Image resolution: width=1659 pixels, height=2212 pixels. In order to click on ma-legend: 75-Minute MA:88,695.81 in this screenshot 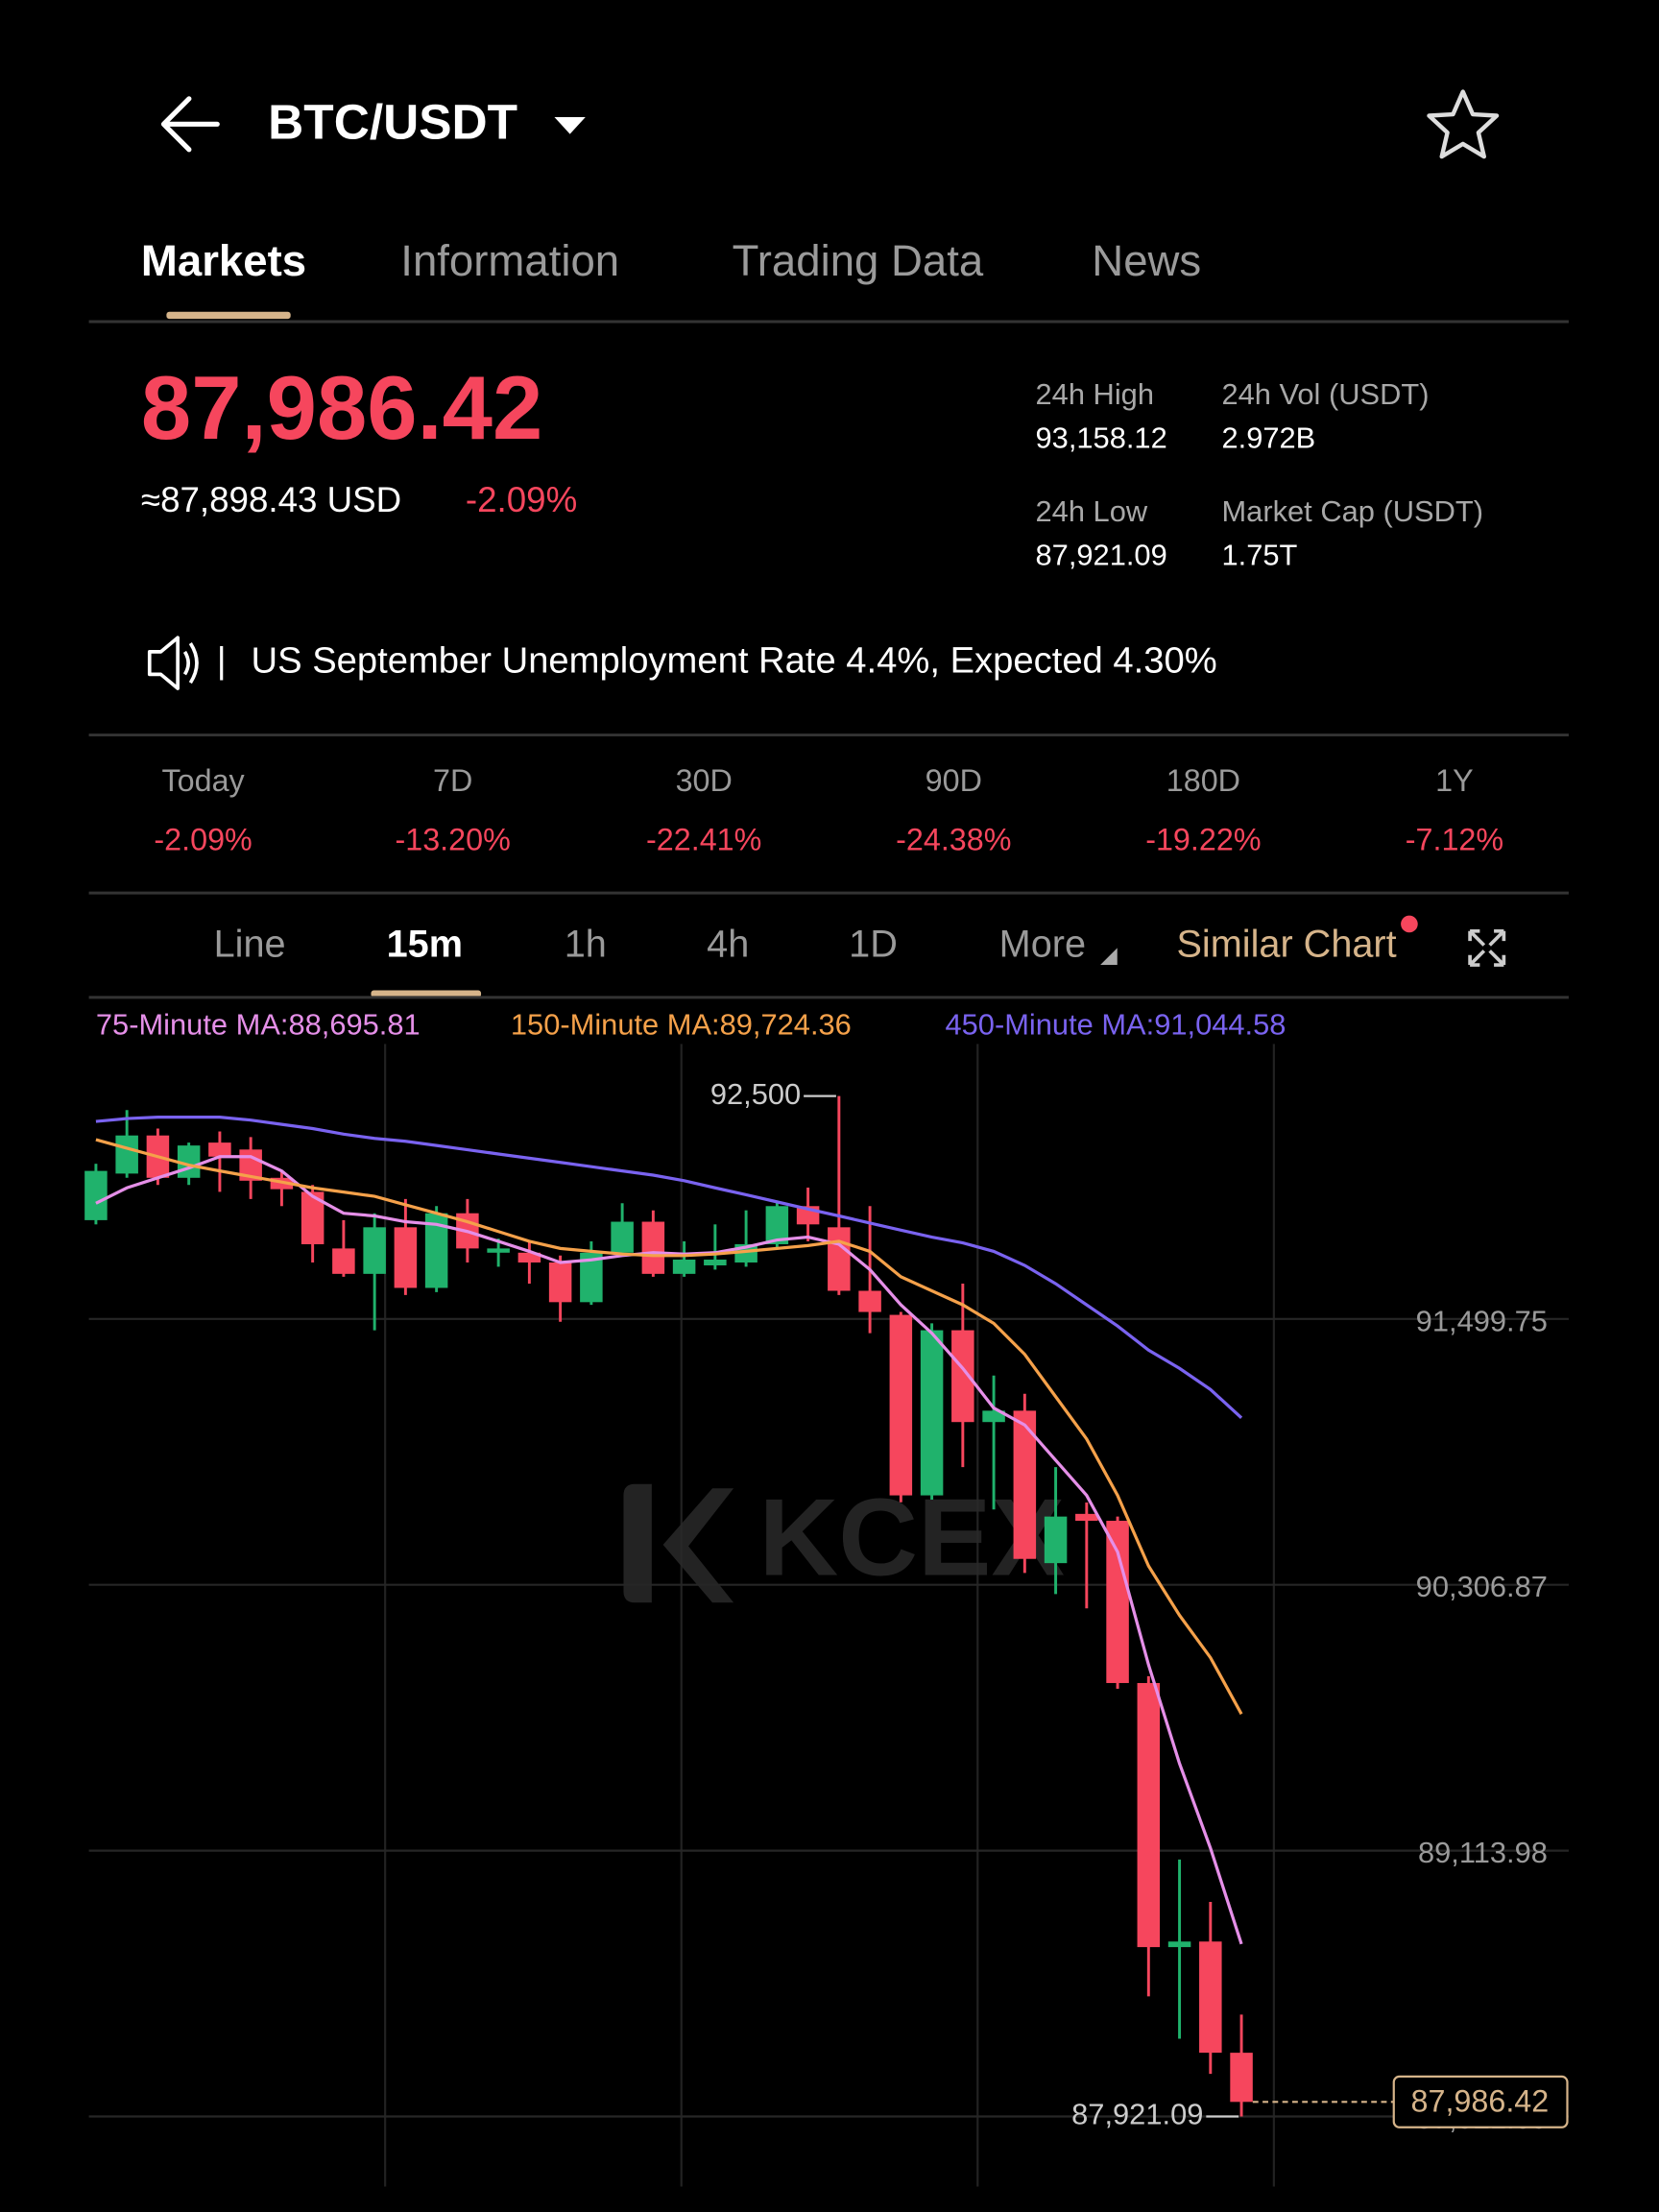, I will do `click(258, 1025)`.